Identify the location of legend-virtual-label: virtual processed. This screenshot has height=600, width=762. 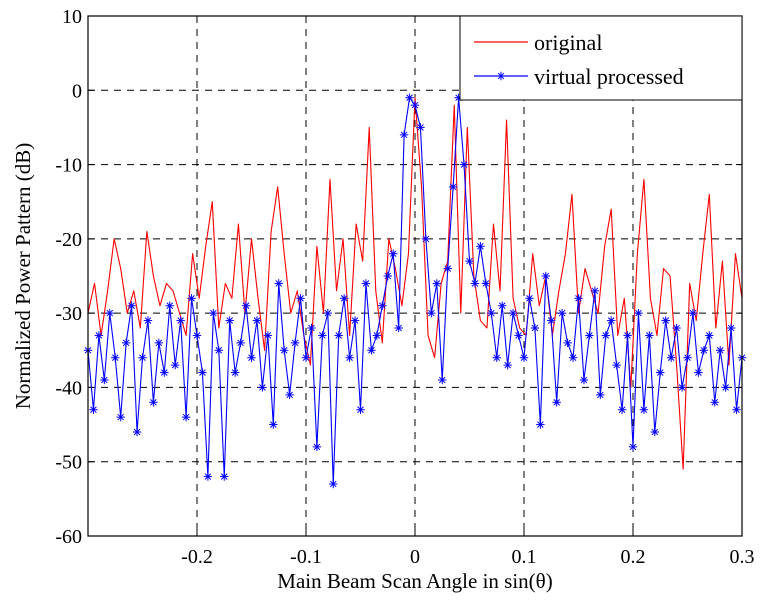
(609, 76).